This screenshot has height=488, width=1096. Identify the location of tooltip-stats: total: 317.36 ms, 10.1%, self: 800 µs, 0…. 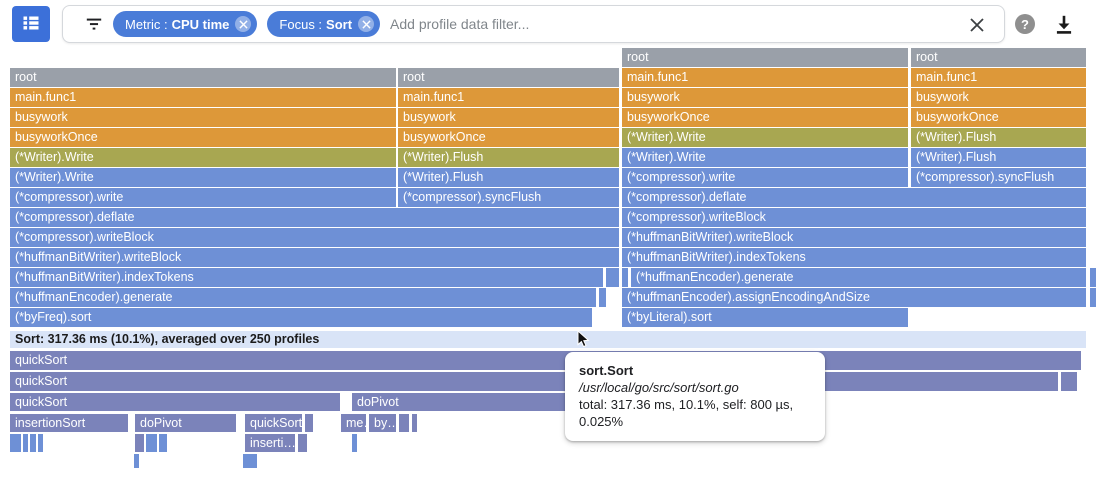
(686, 413).